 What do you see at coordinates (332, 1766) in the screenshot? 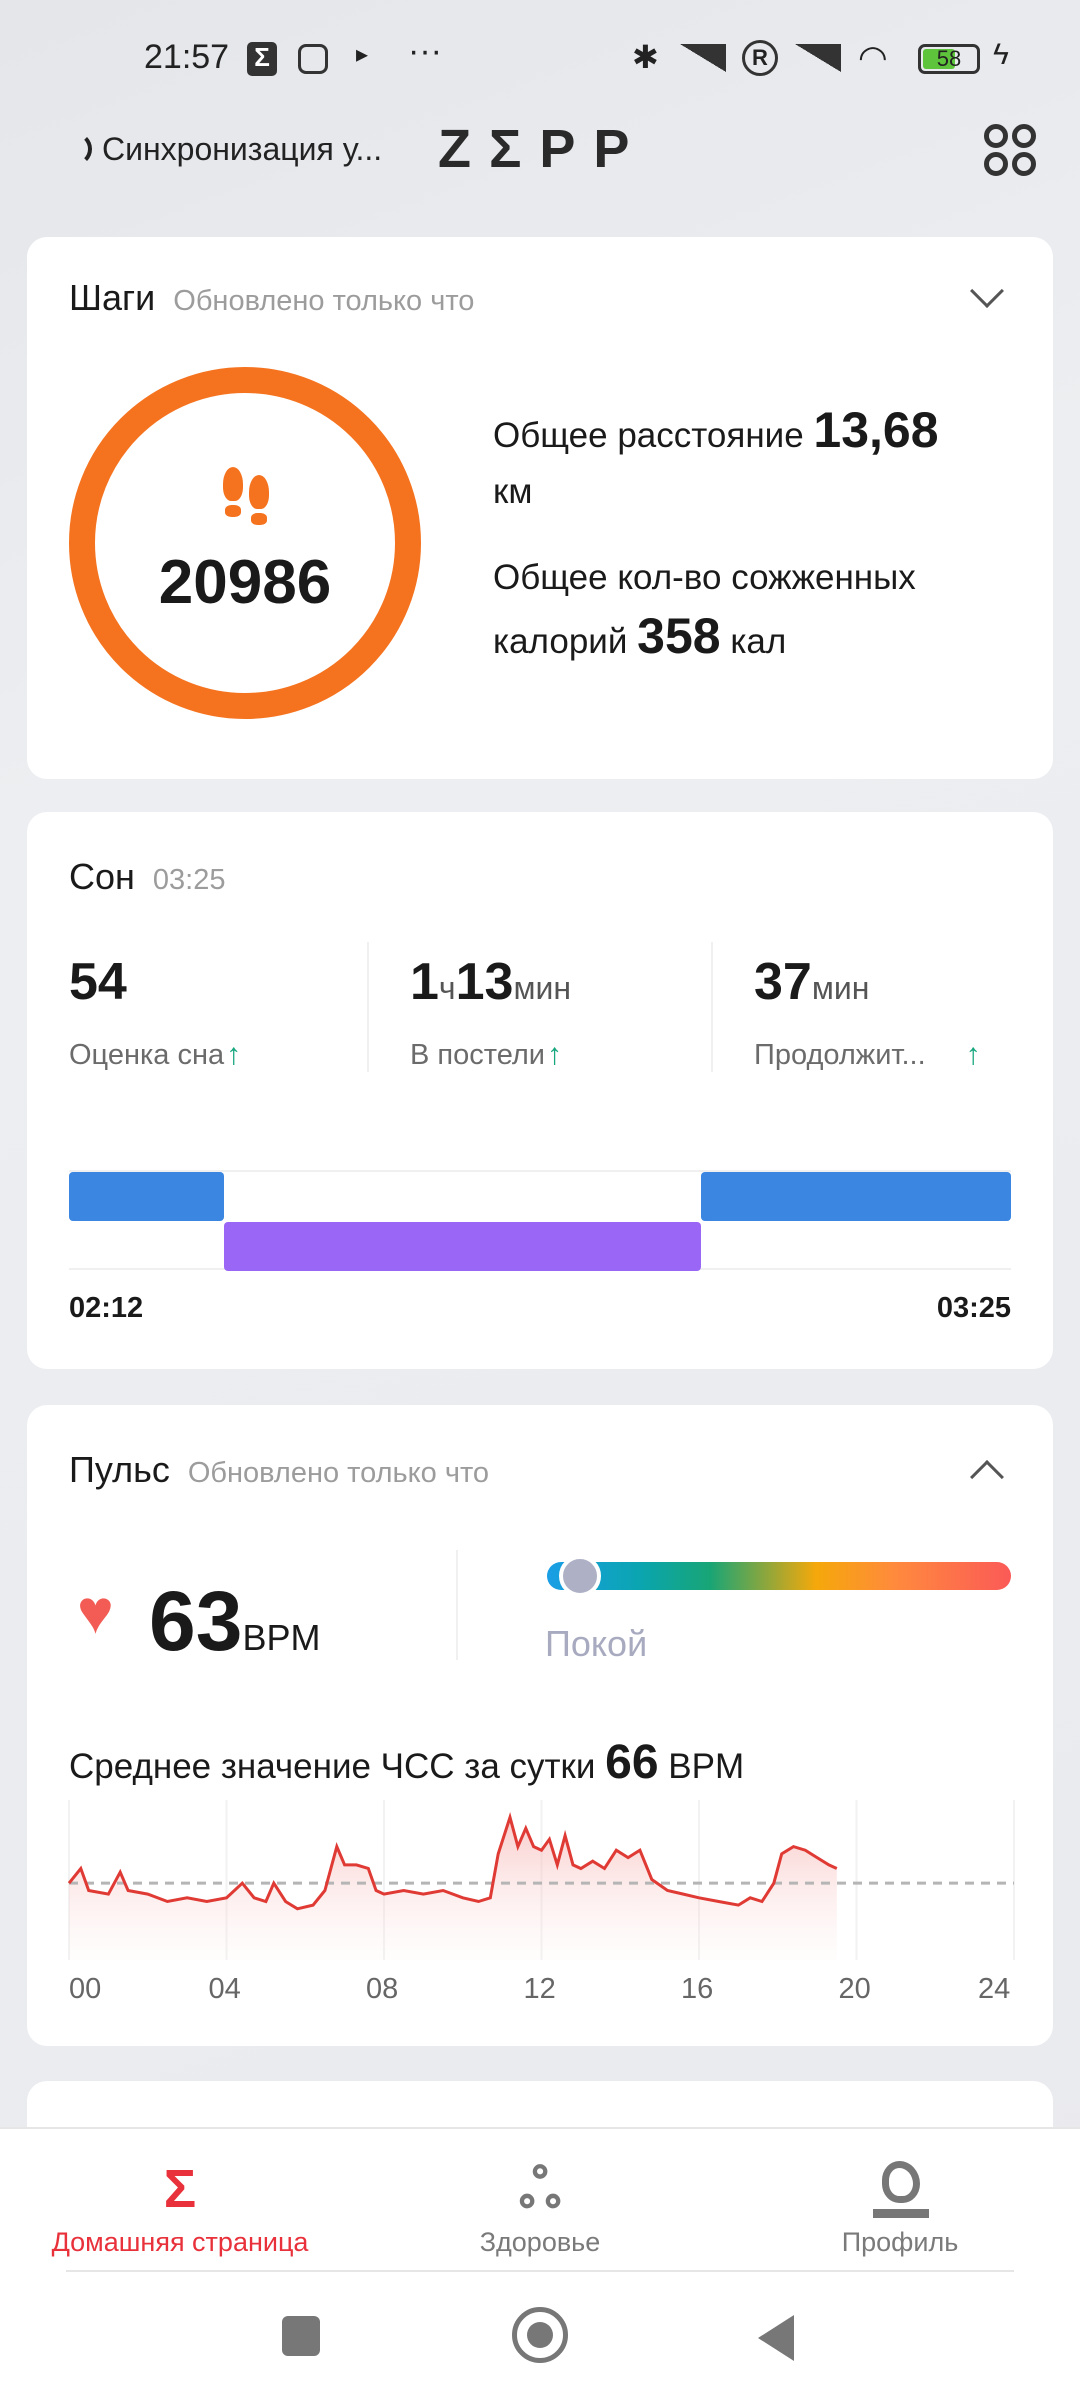
I see `avg-label: Среднее значение ЧСС за сутки` at bounding box center [332, 1766].